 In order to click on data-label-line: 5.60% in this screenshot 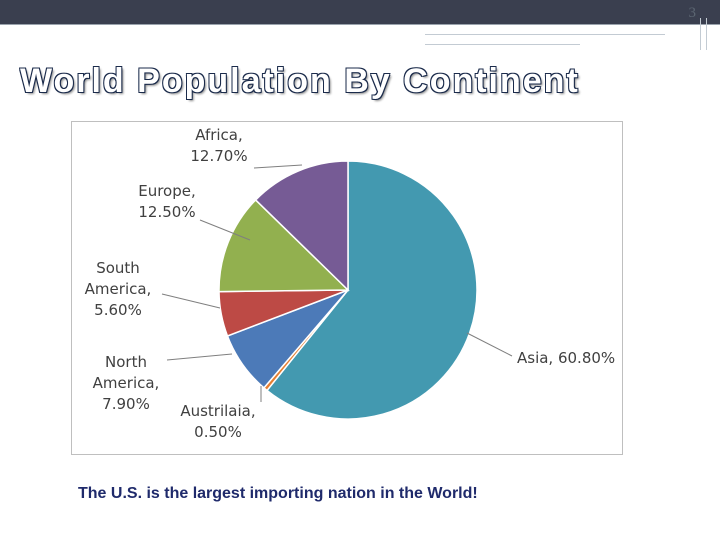, I will do `click(118, 310)`.